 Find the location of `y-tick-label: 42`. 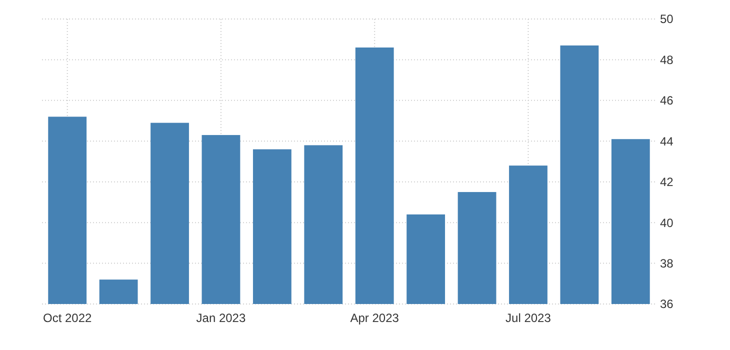

y-tick-label: 42 is located at coordinates (667, 182).